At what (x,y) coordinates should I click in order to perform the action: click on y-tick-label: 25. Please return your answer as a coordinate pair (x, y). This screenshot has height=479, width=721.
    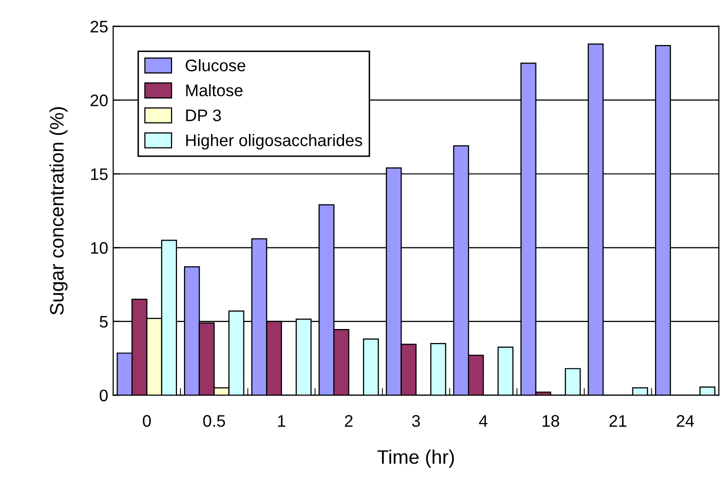
    Looking at the image, I should click on (99, 26).